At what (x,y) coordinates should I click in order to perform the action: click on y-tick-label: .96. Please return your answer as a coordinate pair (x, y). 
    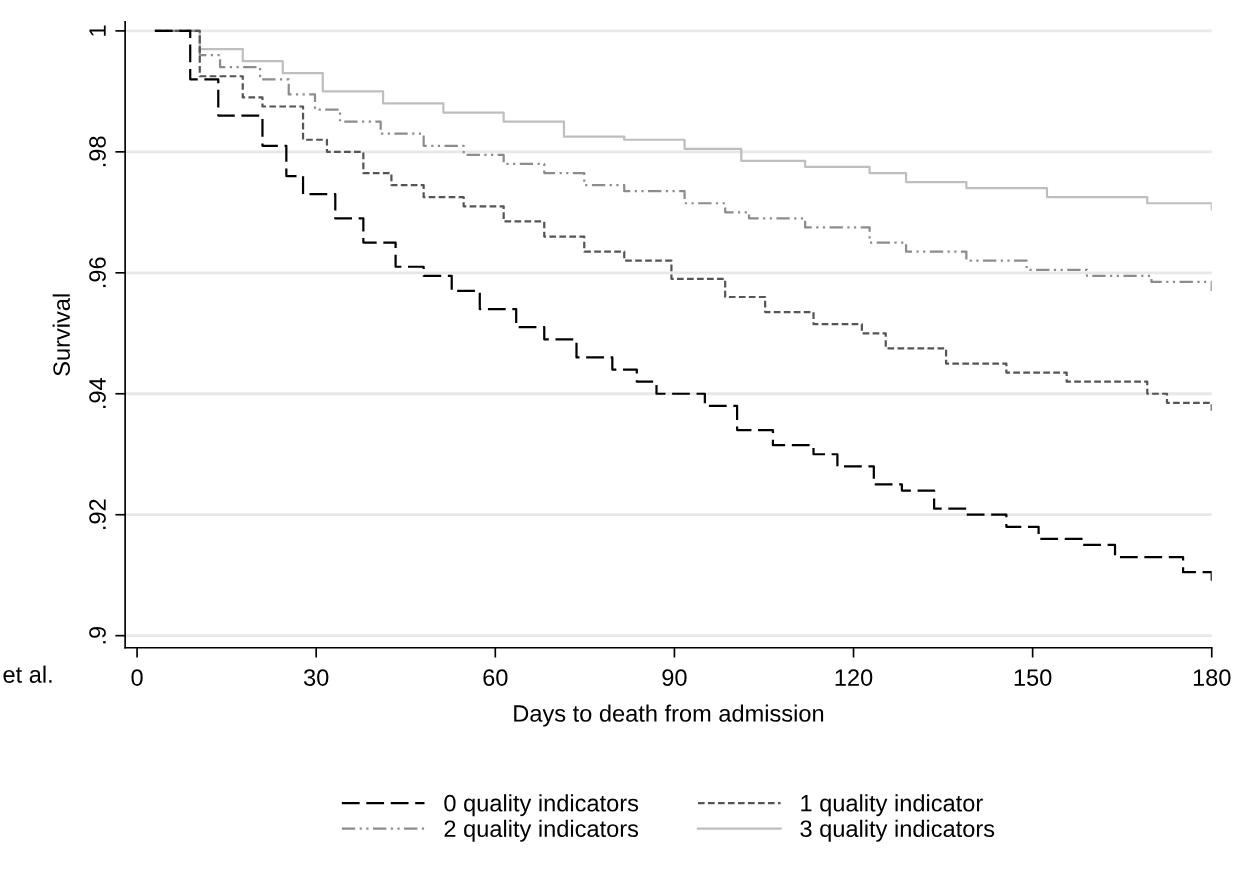
    Looking at the image, I should click on (97, 272).